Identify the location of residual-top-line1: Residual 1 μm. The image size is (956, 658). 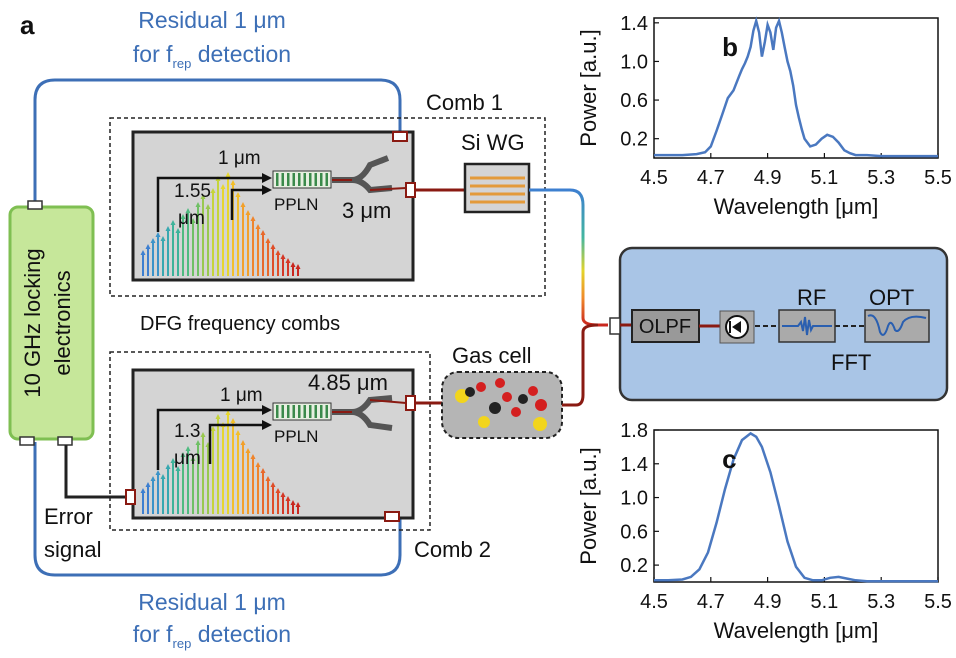
(211, 20).